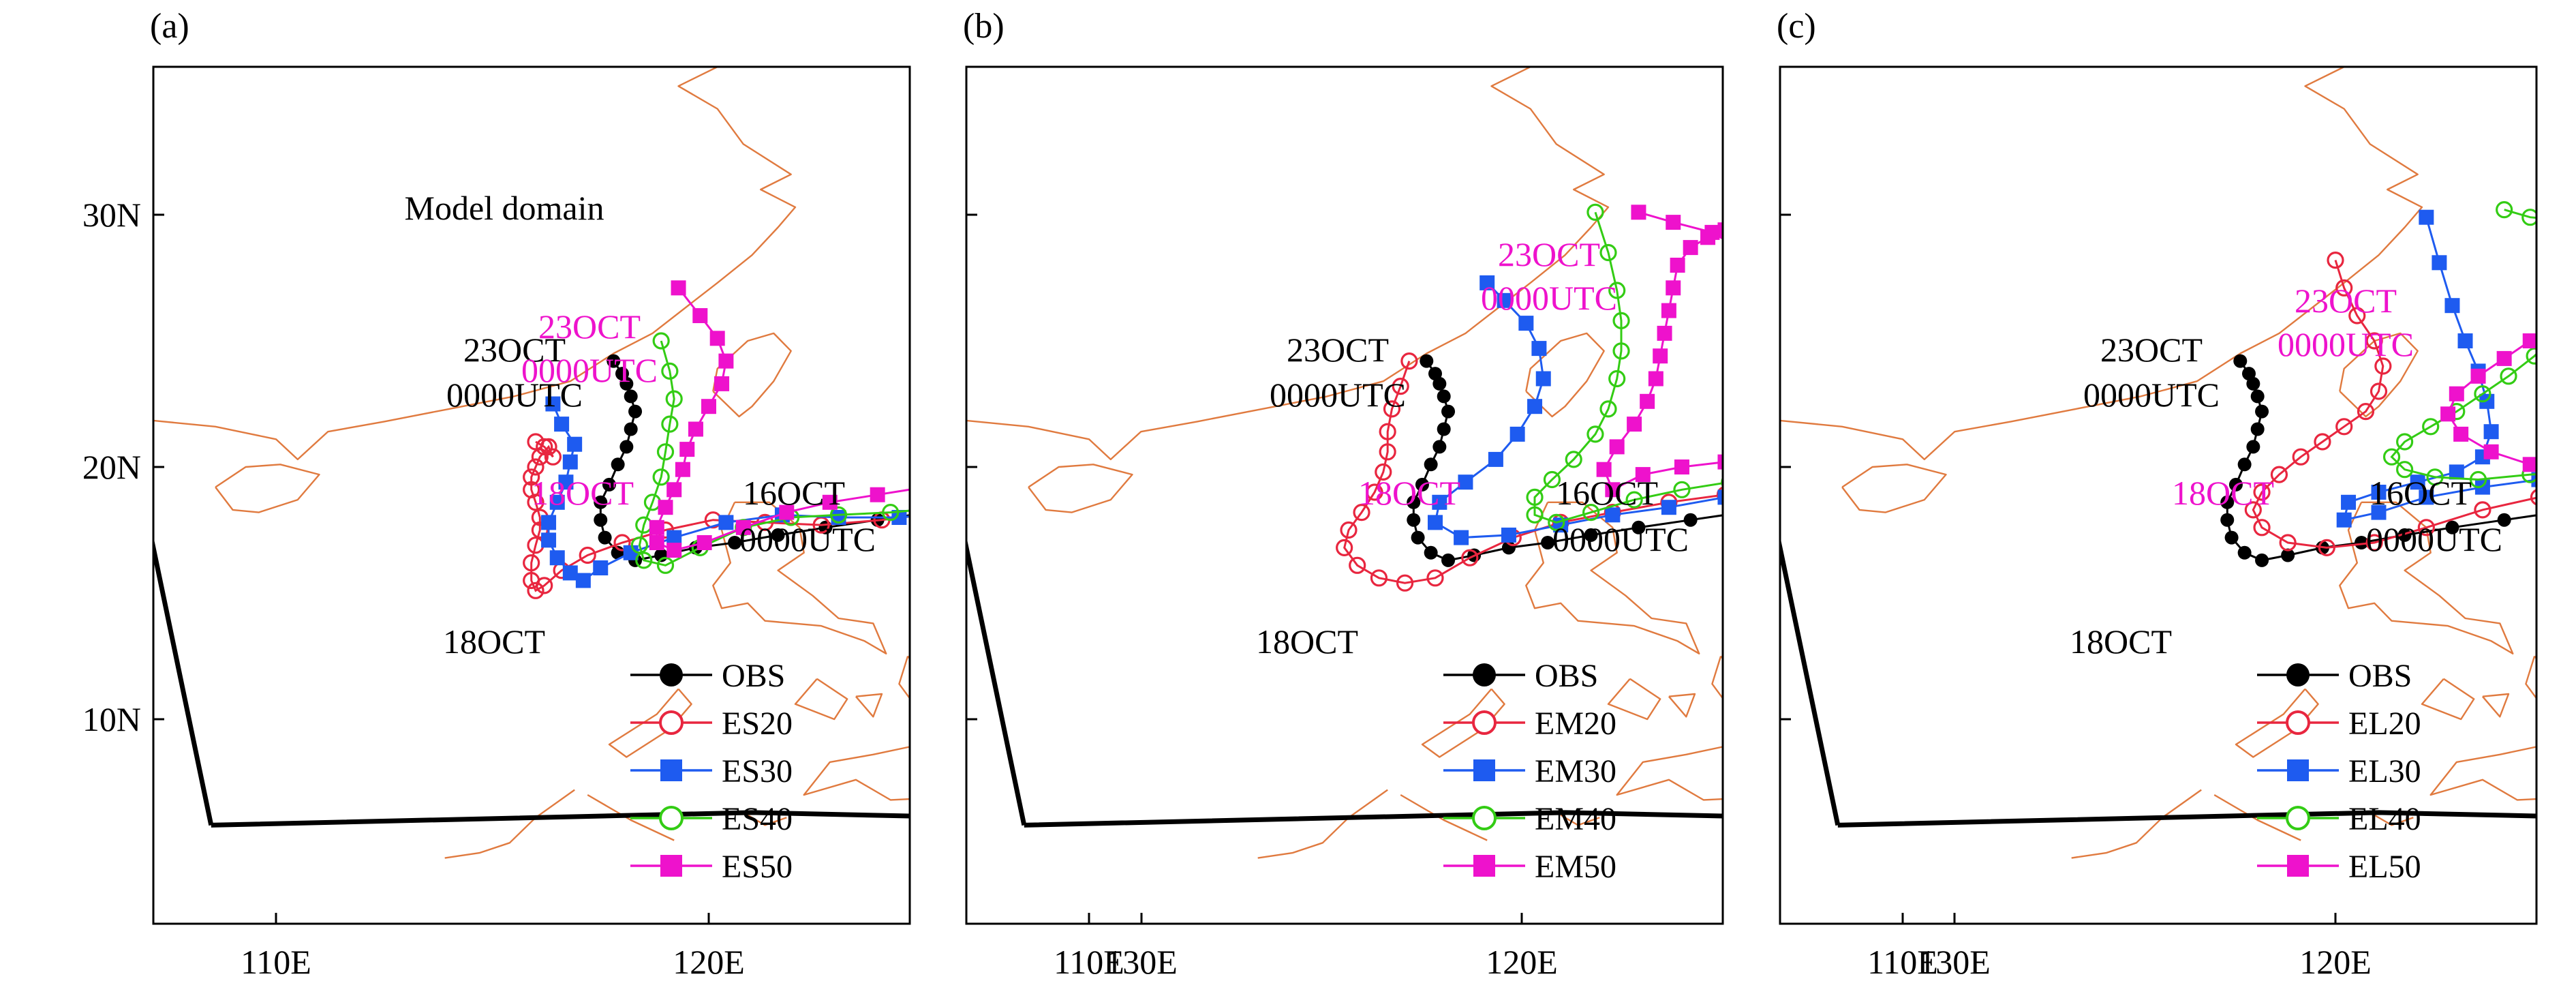  I want to click on legend-label: EM20, so click(1575, 724).